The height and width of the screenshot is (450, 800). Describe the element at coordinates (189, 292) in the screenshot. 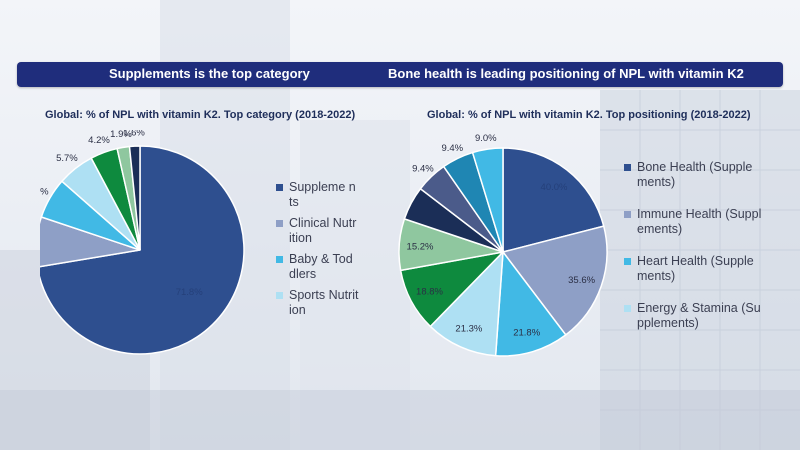

I see `slice-label: 71.8%` at that location.